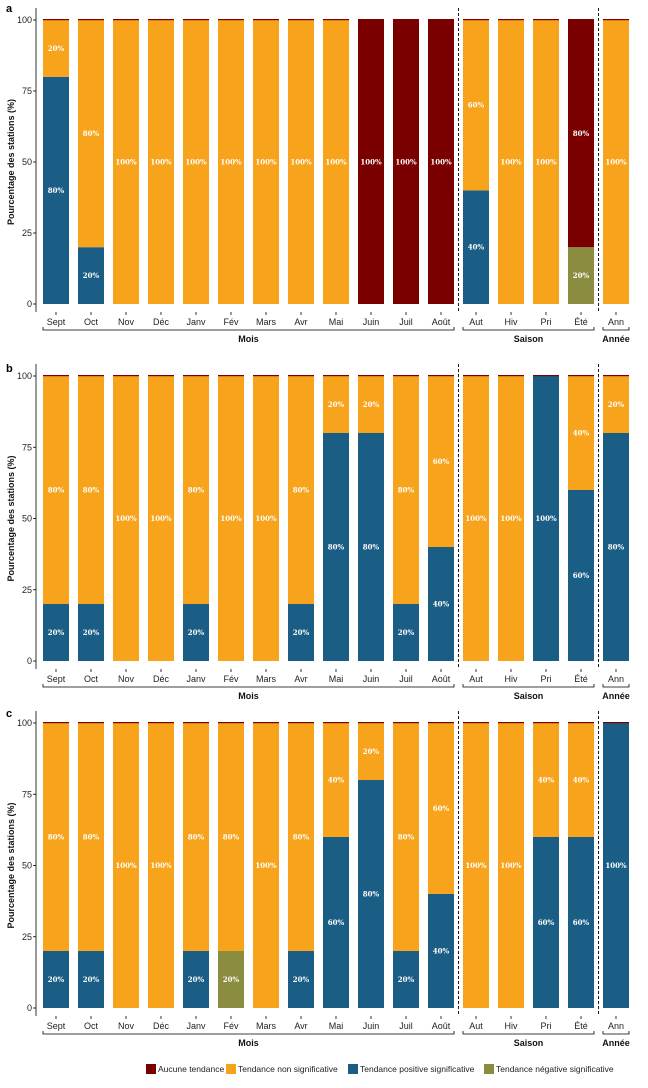 The width and height of the screenshot is (648, 1088). What do you see at coordinates (27, 447) in the screenshot?
I see `y-tick-label: 75` at bounding box center [27, 447].